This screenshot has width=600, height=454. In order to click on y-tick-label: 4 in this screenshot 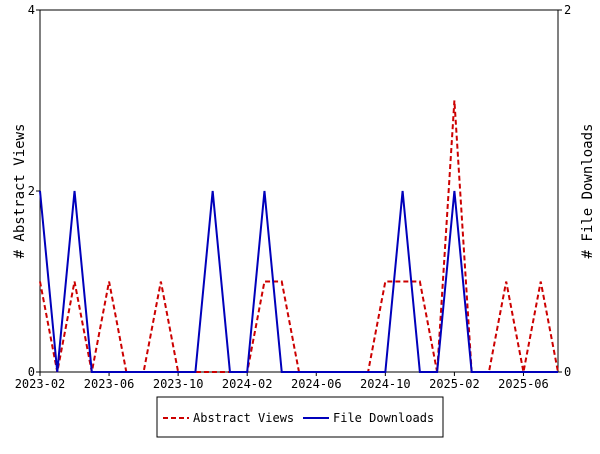, I will do `click(31, 10)`.